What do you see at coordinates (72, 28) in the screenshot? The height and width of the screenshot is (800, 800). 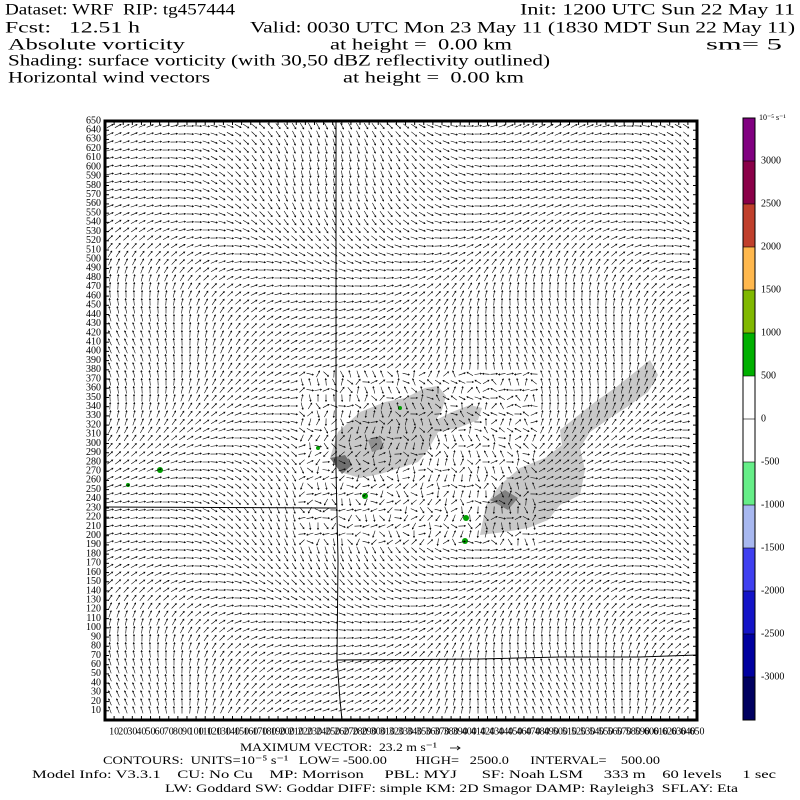 I see `forecast-hour: Fcst: 12.51 h` at bounding box center [72, 28].